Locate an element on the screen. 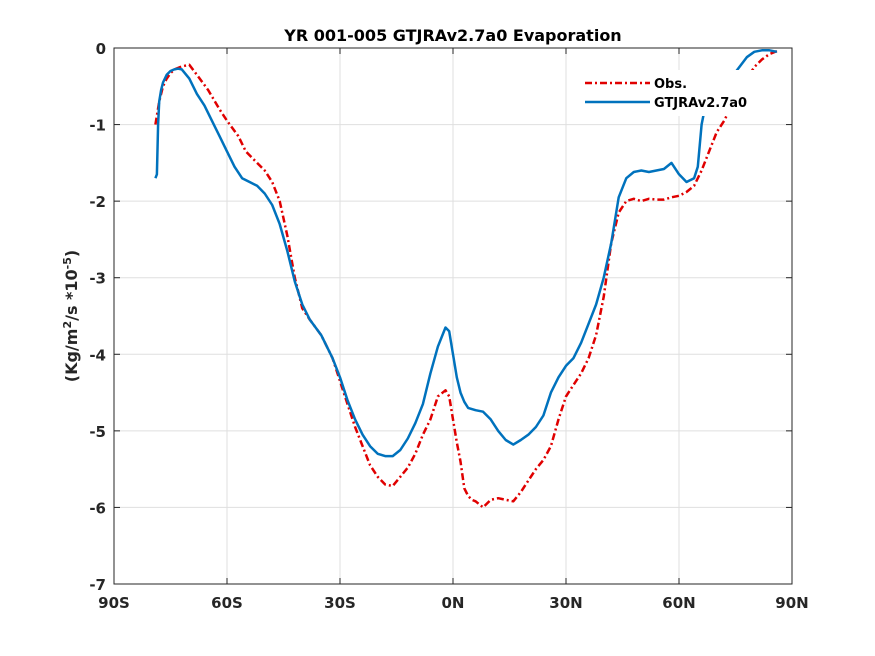 The height and width of the screenshot is (656, 875). x-tick-label: 60S is located at coordinates (227, 603).